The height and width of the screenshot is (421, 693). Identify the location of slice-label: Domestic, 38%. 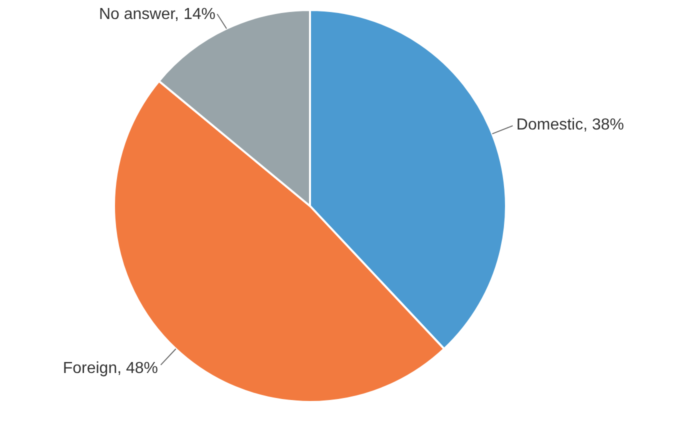
(570, 125).